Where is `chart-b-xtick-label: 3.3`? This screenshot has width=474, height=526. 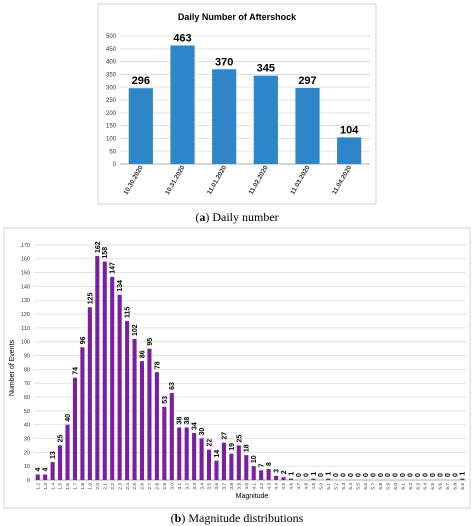
chart-b-xtick-label: 3.3 is located at coordinates (195, 486).